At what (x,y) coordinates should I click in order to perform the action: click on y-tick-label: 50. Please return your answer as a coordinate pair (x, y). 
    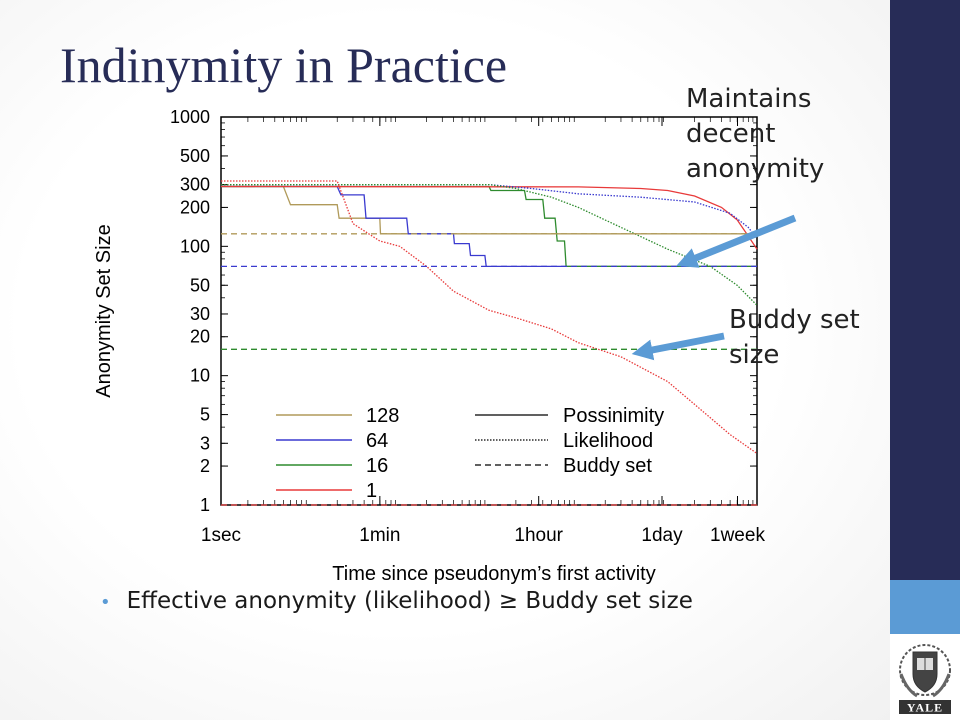
    Looking at the image, I should click on (200, 285).